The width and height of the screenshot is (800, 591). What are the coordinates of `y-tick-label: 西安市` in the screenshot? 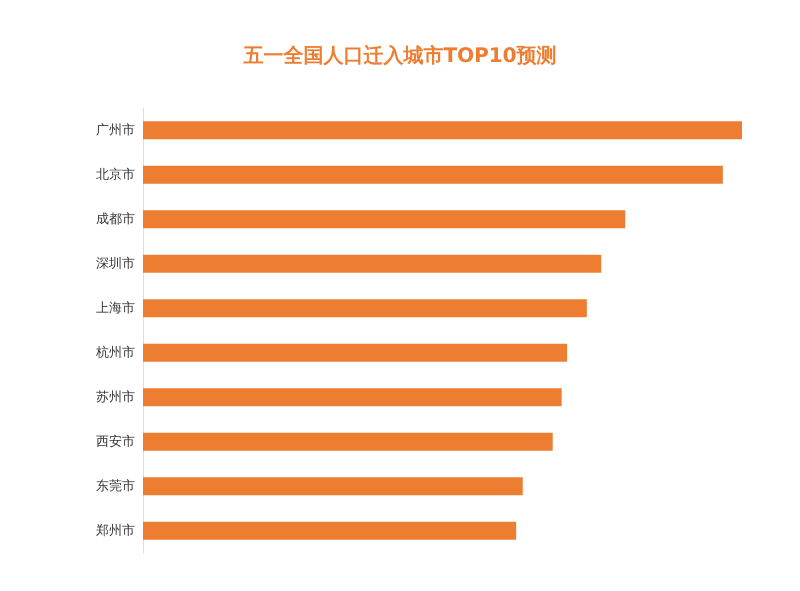 It's located at (115, 441).